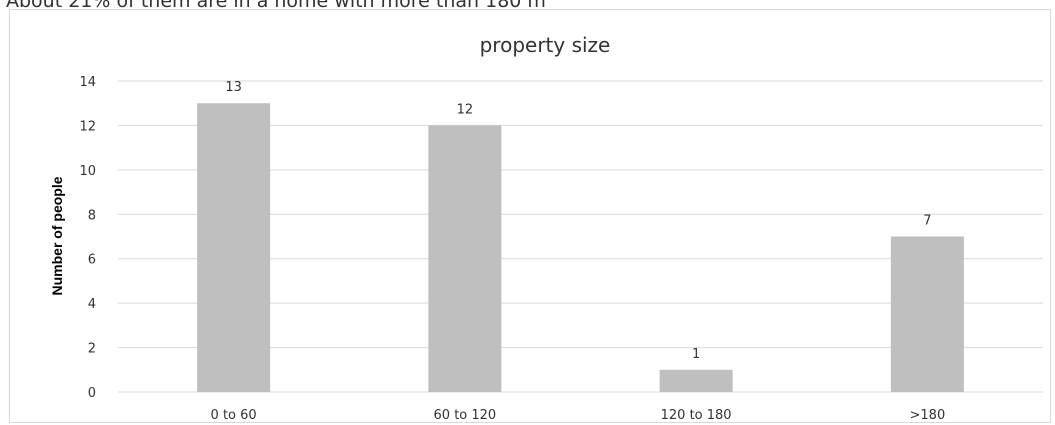 The width and height of the screenshot is (1055, 425). Describe the element at coordinates (57, 235) in the screenshot. I see `y-axis-title: Number of people` at that location.